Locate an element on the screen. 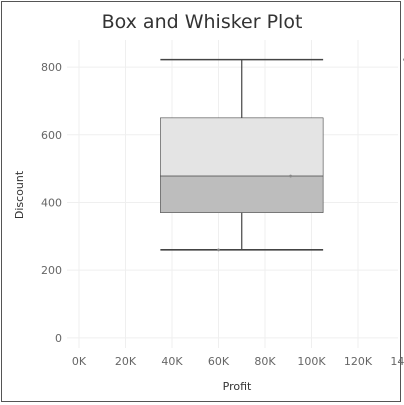 The height and width of the screenshot is (405, 404). x-tick-label: 60K is located at coordinates (219, 361).